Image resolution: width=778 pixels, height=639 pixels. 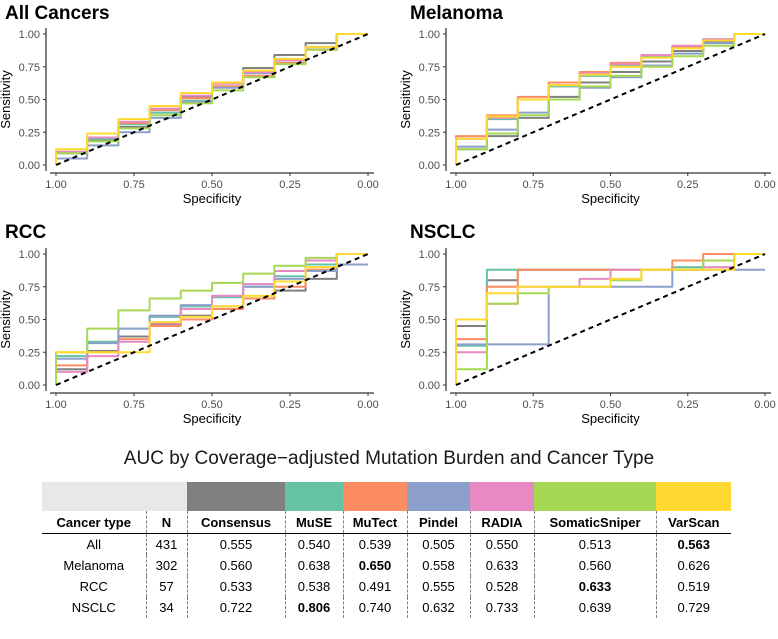 I want to click on panel-title: NSCLC, so click(x=443, y=232).